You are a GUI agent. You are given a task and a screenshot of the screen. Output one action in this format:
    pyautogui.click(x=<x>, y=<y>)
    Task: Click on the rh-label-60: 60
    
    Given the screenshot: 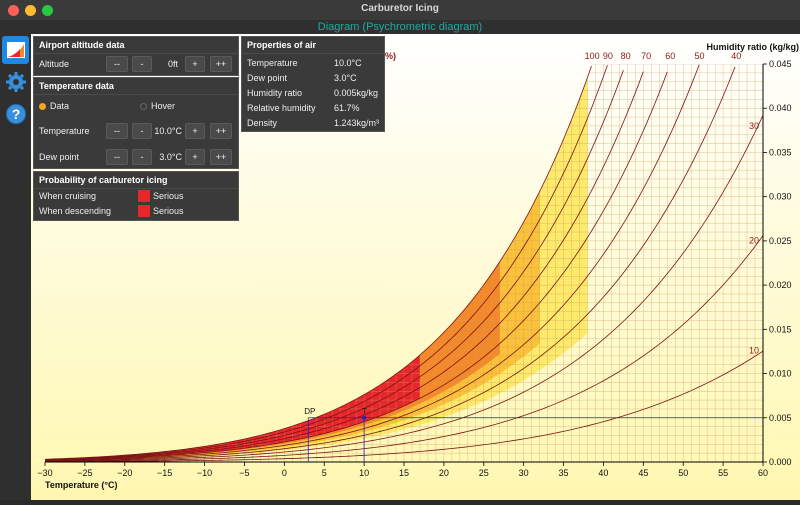 What is the action you would take?
    pyautogui.click(x=670, y=56)
    